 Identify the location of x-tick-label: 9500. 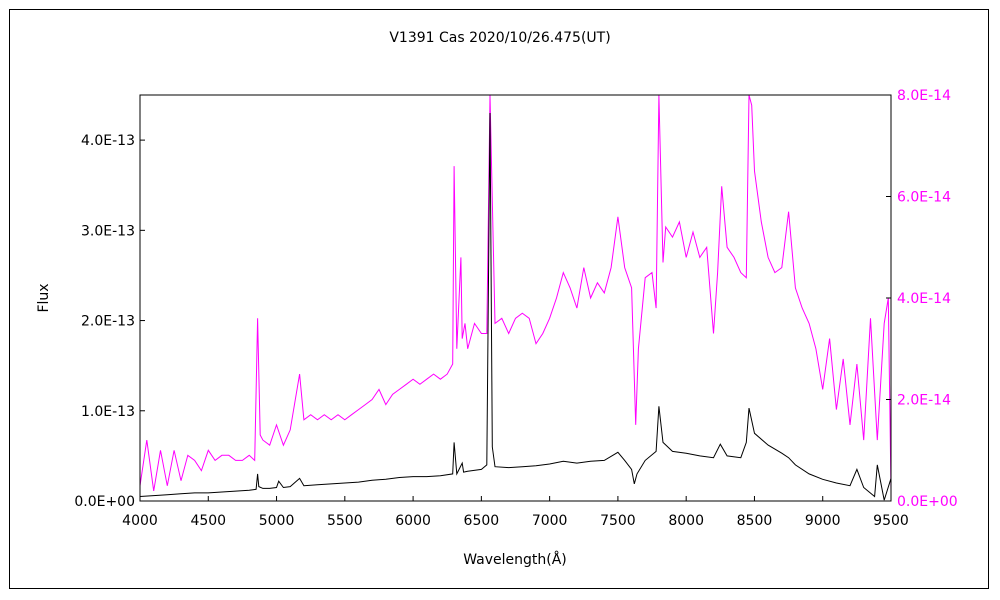
(891, 521).